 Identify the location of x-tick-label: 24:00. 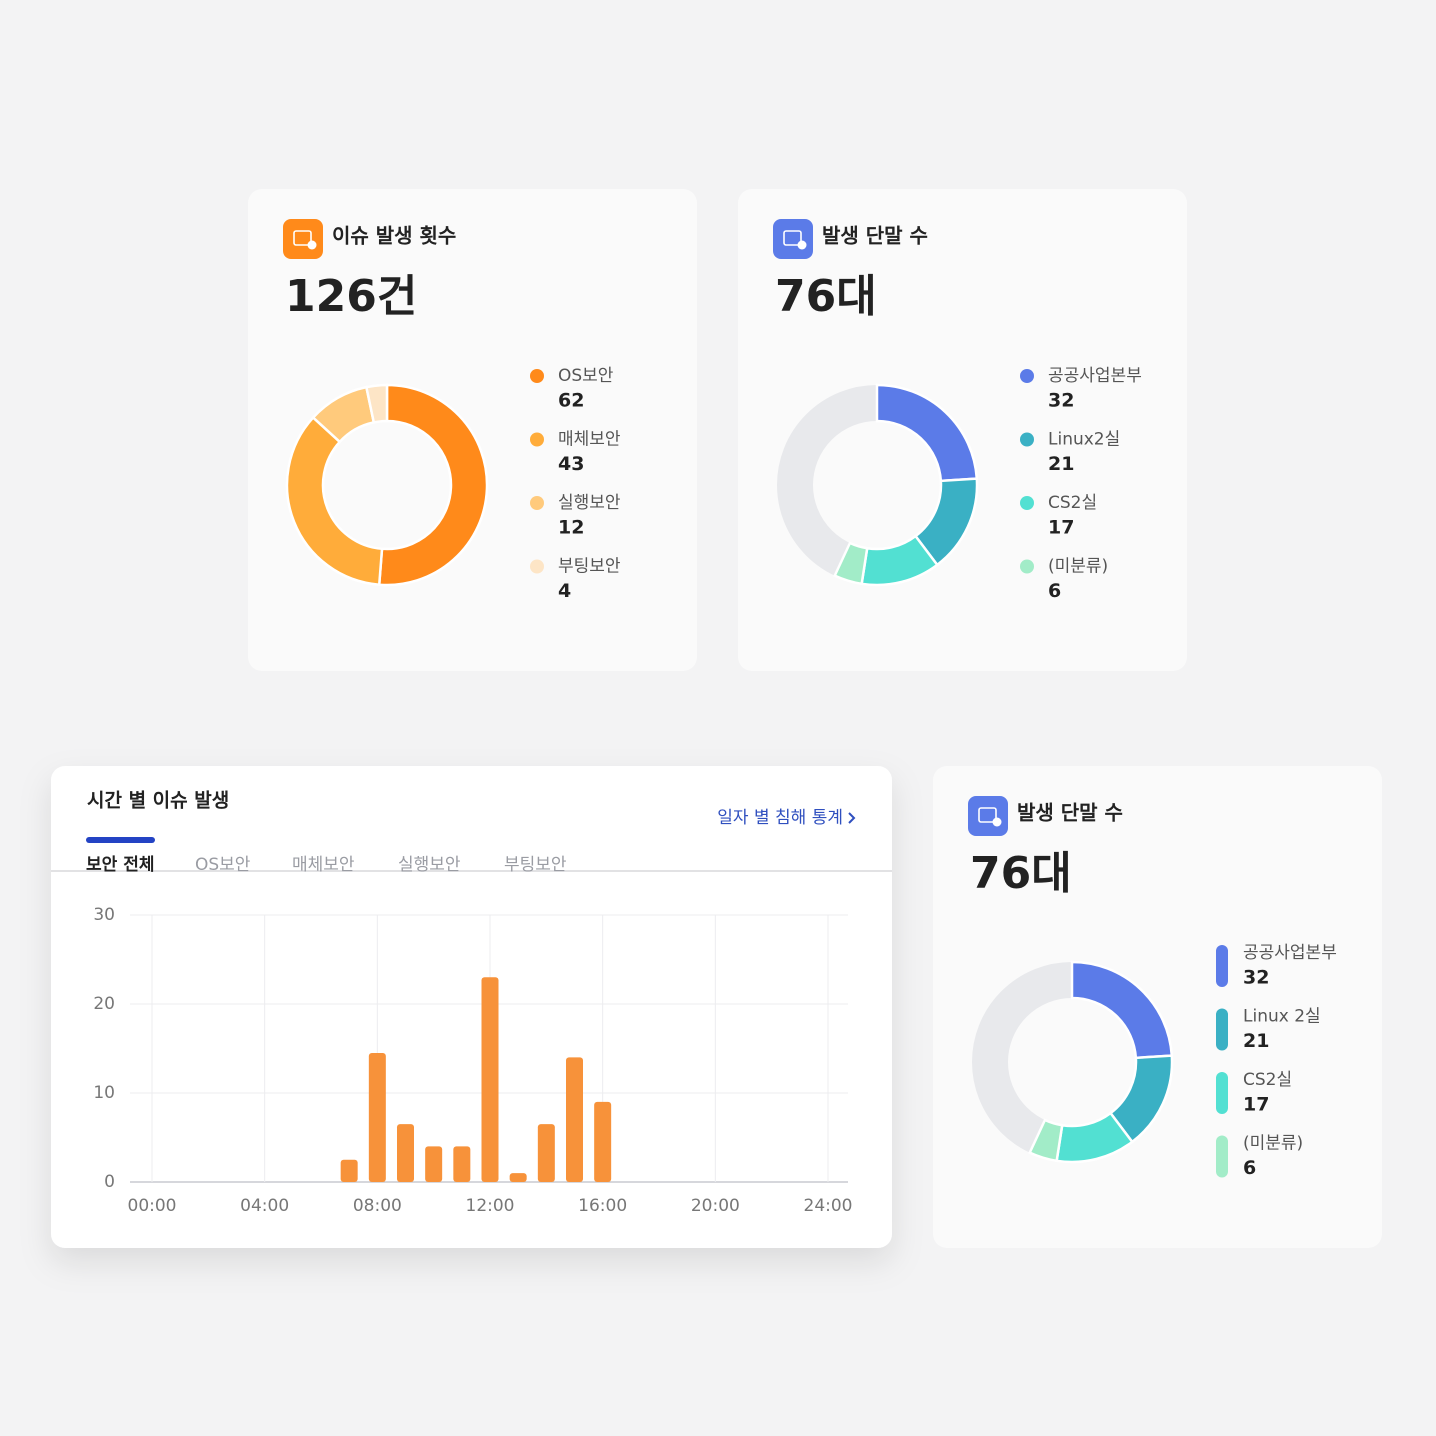
(828, 1206).